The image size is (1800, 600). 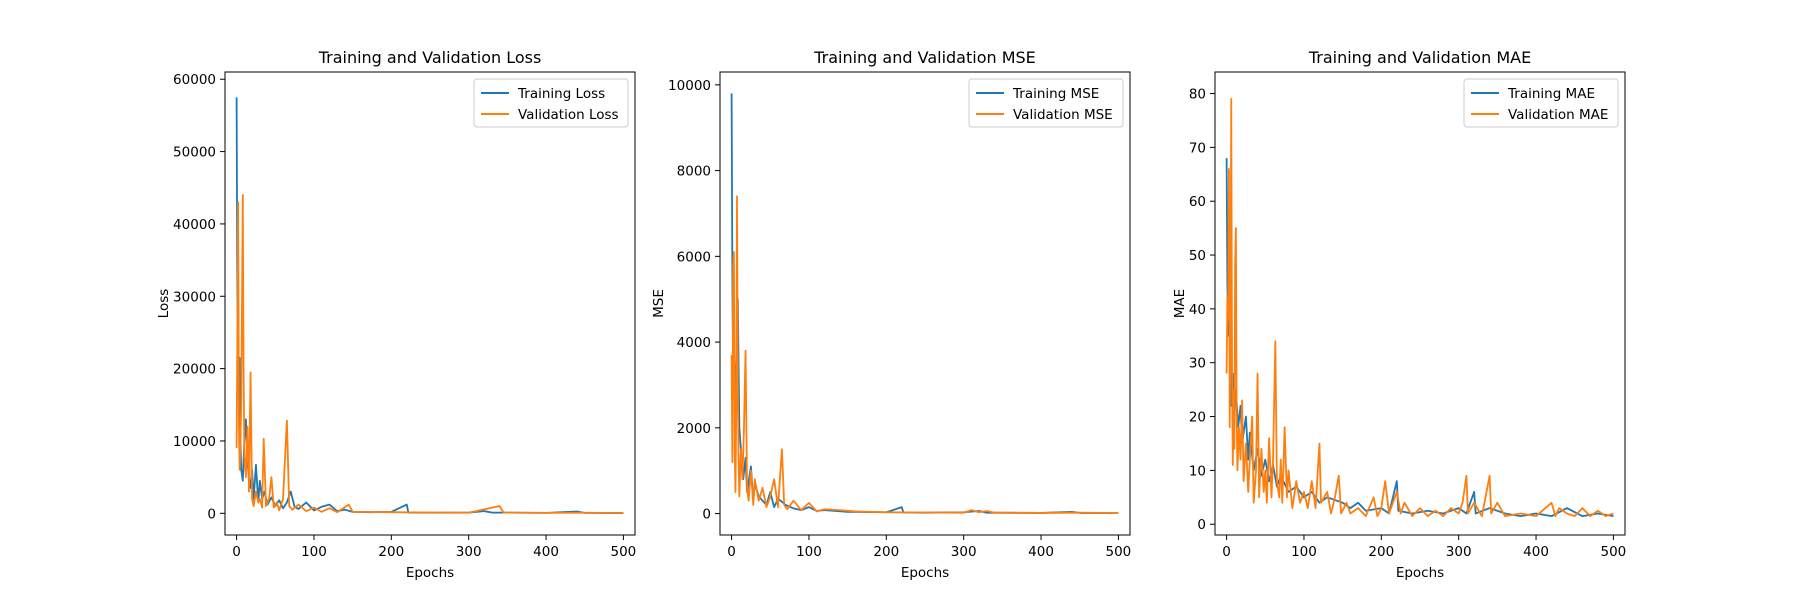 What do you see at coordinates (694, 257) in the screenshot?
I see `y-tick-label: 6000` at bounding box center [694, 257].